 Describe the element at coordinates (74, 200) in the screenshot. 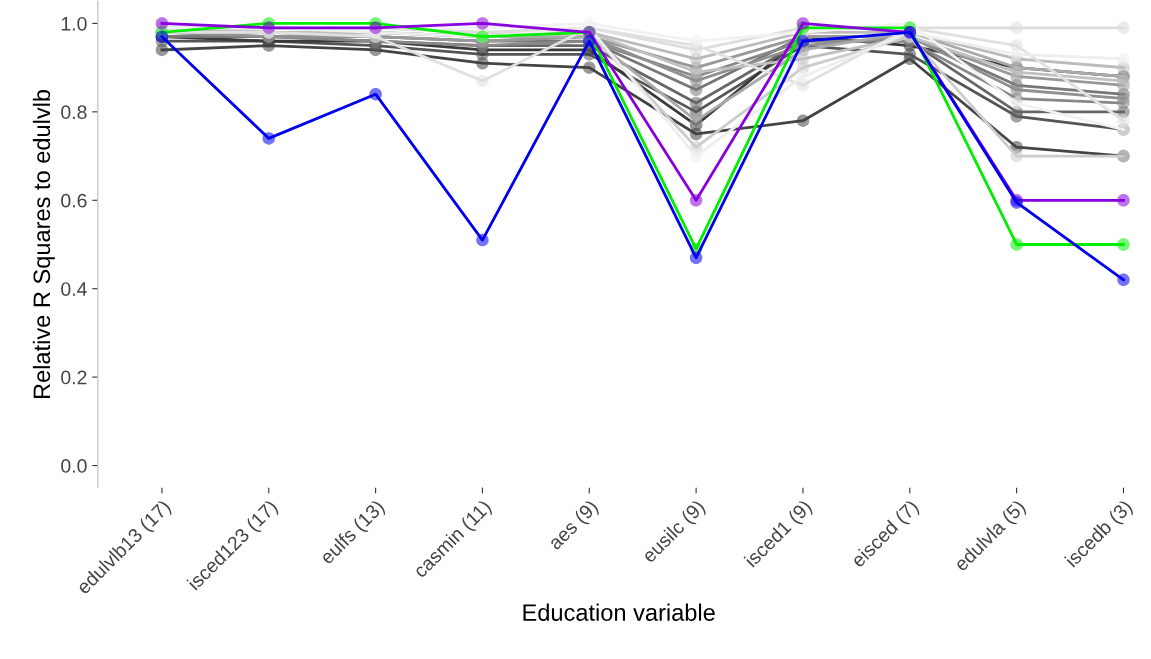

I see `y-tick-label: 0.6` at that location.